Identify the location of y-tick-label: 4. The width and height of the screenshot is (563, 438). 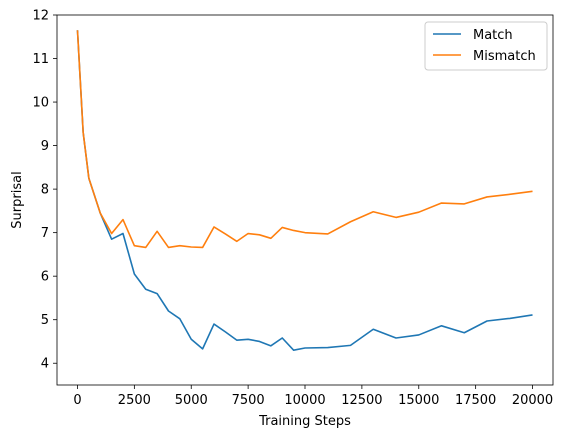
(45, 364).